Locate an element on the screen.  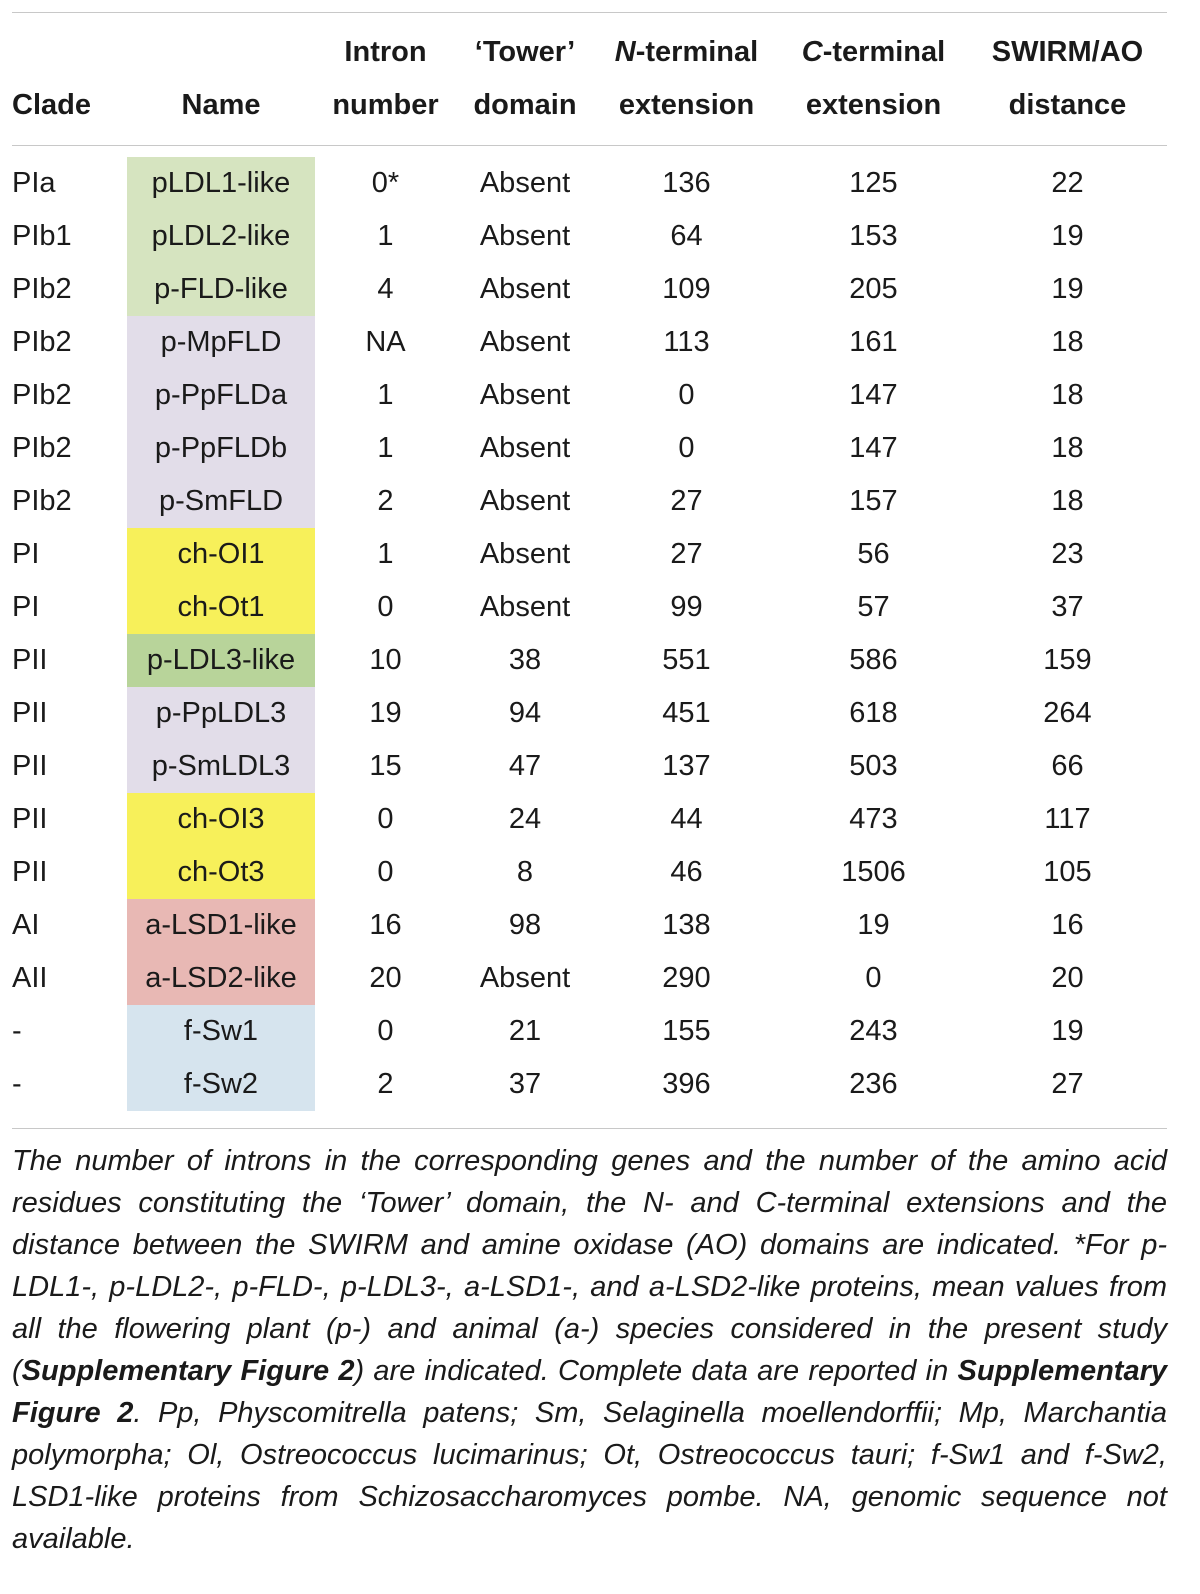
table-row: PII ch-OI3 0 24 44 473 117 is located at coordinates (589, 819).